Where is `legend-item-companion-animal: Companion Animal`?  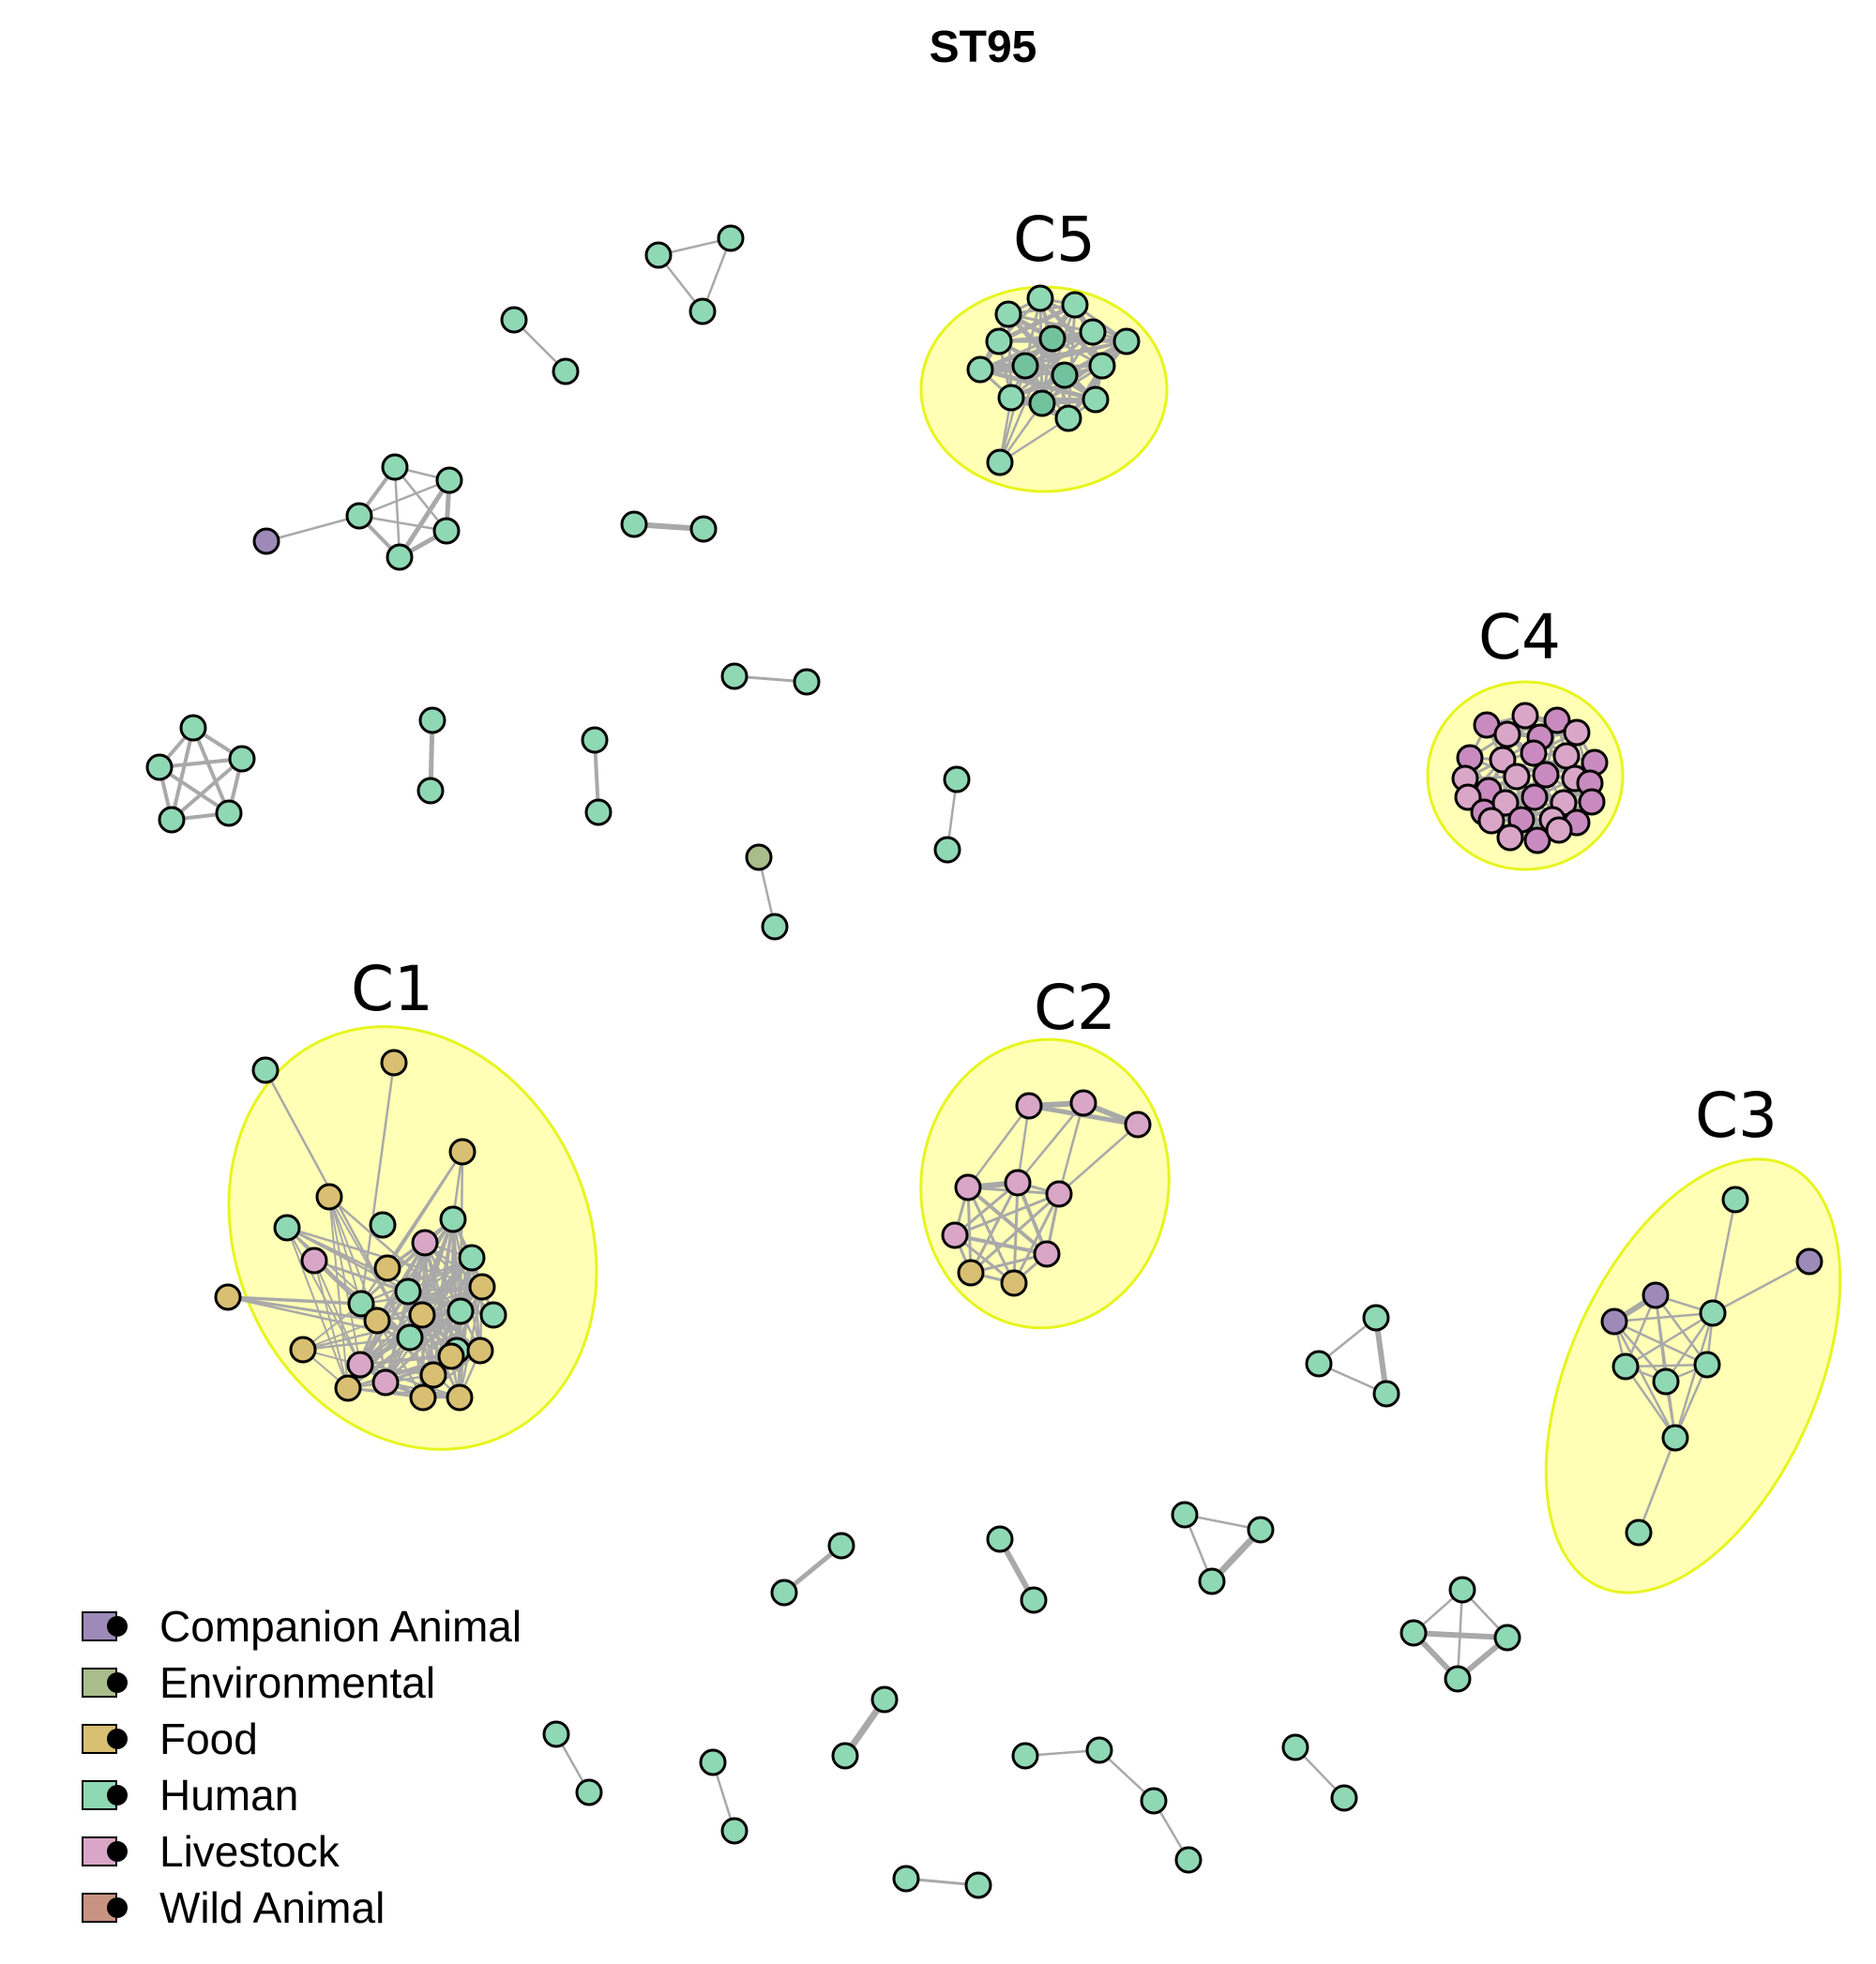
legend-item-companion-animal: Companion Animal is located at coordinates (302, 1627).